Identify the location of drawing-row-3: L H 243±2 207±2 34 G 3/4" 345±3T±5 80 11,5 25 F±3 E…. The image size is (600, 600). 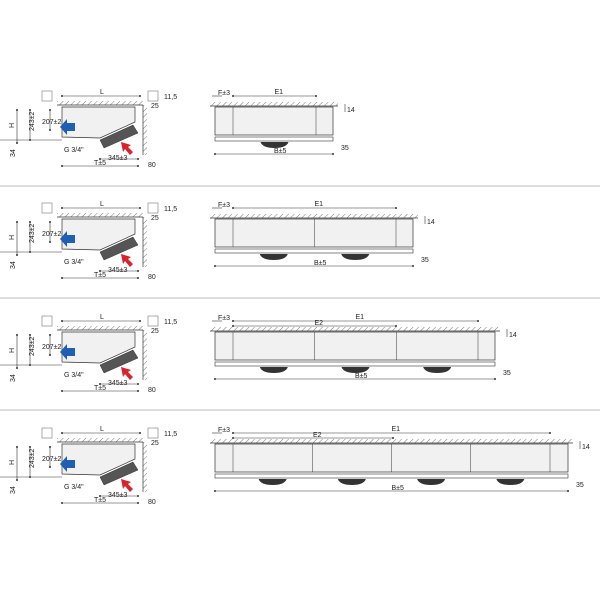
(258, 354).